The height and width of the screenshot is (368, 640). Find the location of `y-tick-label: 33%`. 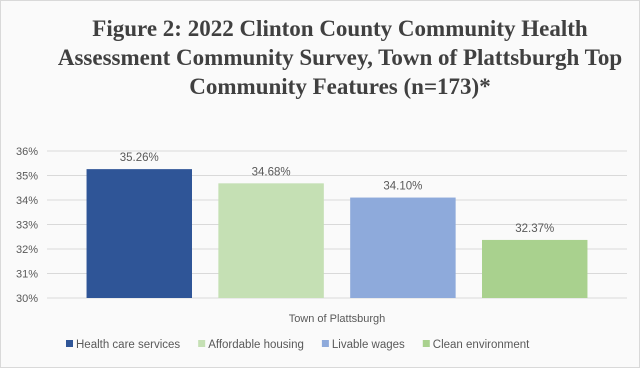

y-tick-label: 33% is located at coordinates (27, 226).